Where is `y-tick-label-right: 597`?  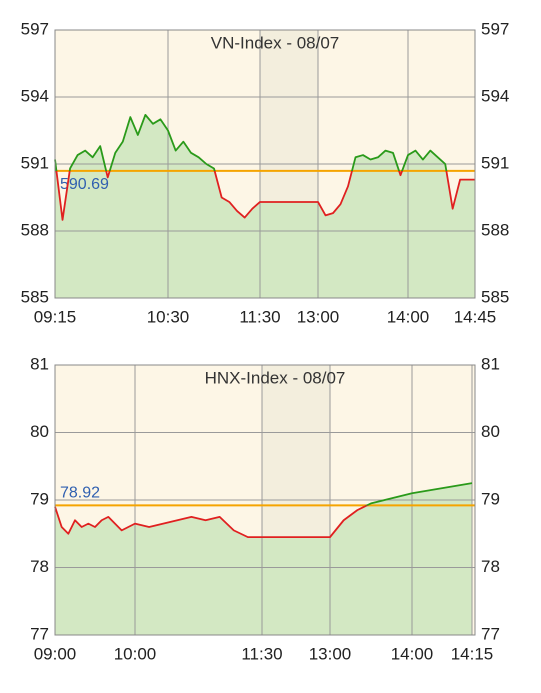
y-tick-label-right: 597 is located at coordinates (495, 28).